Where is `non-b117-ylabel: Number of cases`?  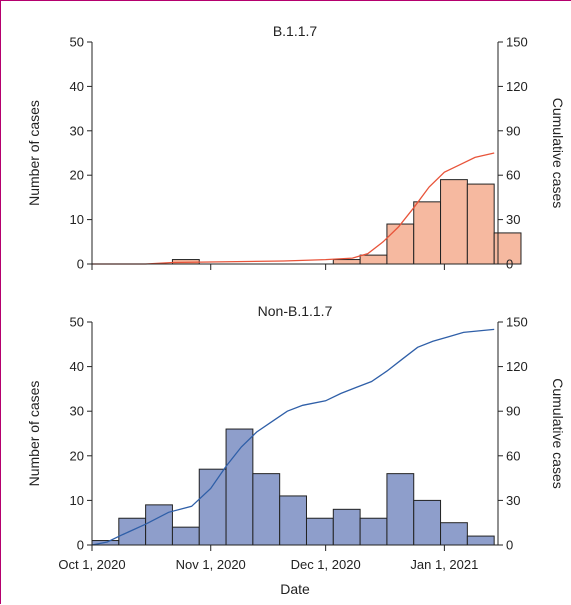
non-b117-ylabel: Number of cases is located at coordinates (34, 434).